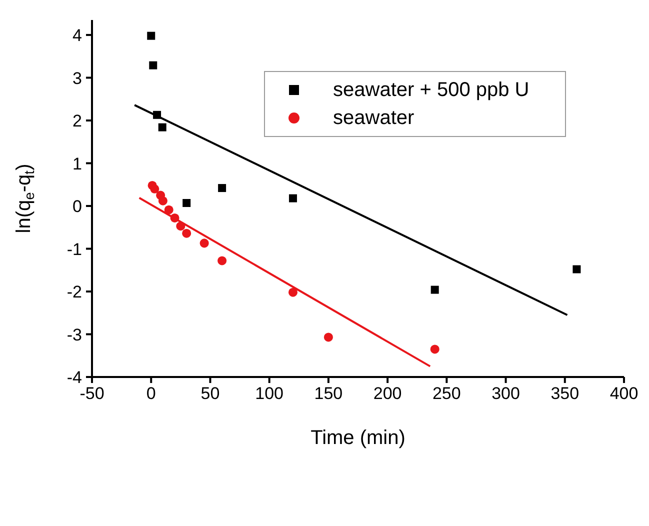 The image size is (649, 526). What do you see at coordinates (565, 394) in the screenshot?
I see `x-tick-label: 350` at bounding box center [565, 394].